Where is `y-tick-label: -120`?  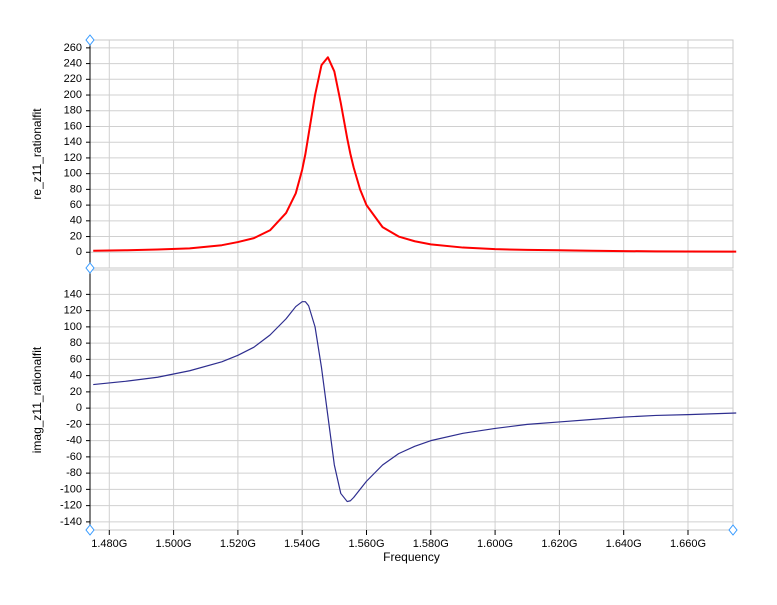
y-tick-label: -120 is located at coordinates (71, 506).